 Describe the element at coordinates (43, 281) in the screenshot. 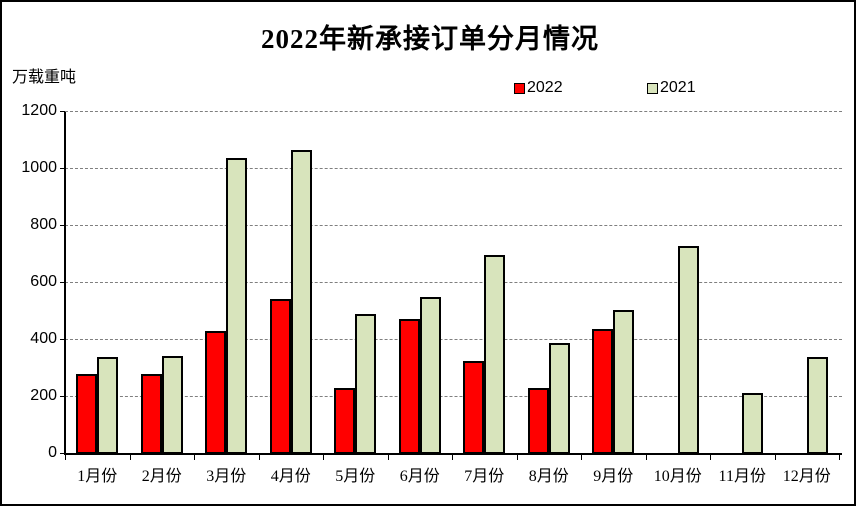

I see `y-tick-label: 600` at that location.